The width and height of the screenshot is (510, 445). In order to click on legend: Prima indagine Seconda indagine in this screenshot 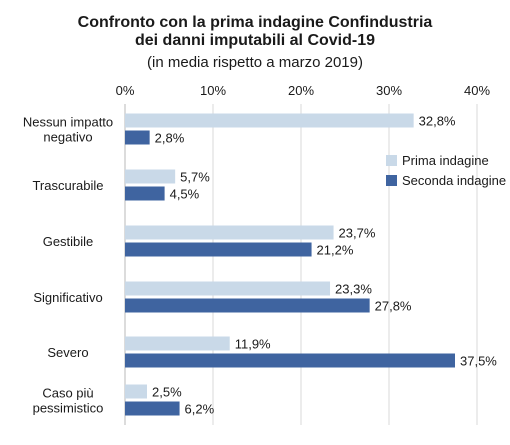, I will do `click(446, 170)`.